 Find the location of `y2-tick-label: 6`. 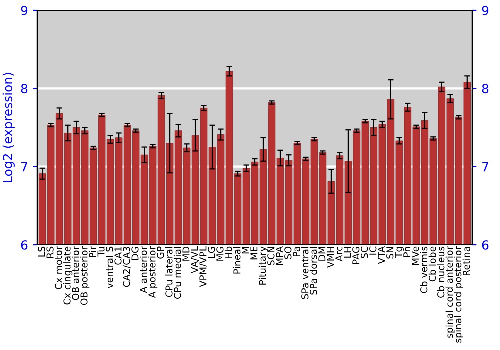

y2-tick-label: 6 is located at coordinates (485, 245).